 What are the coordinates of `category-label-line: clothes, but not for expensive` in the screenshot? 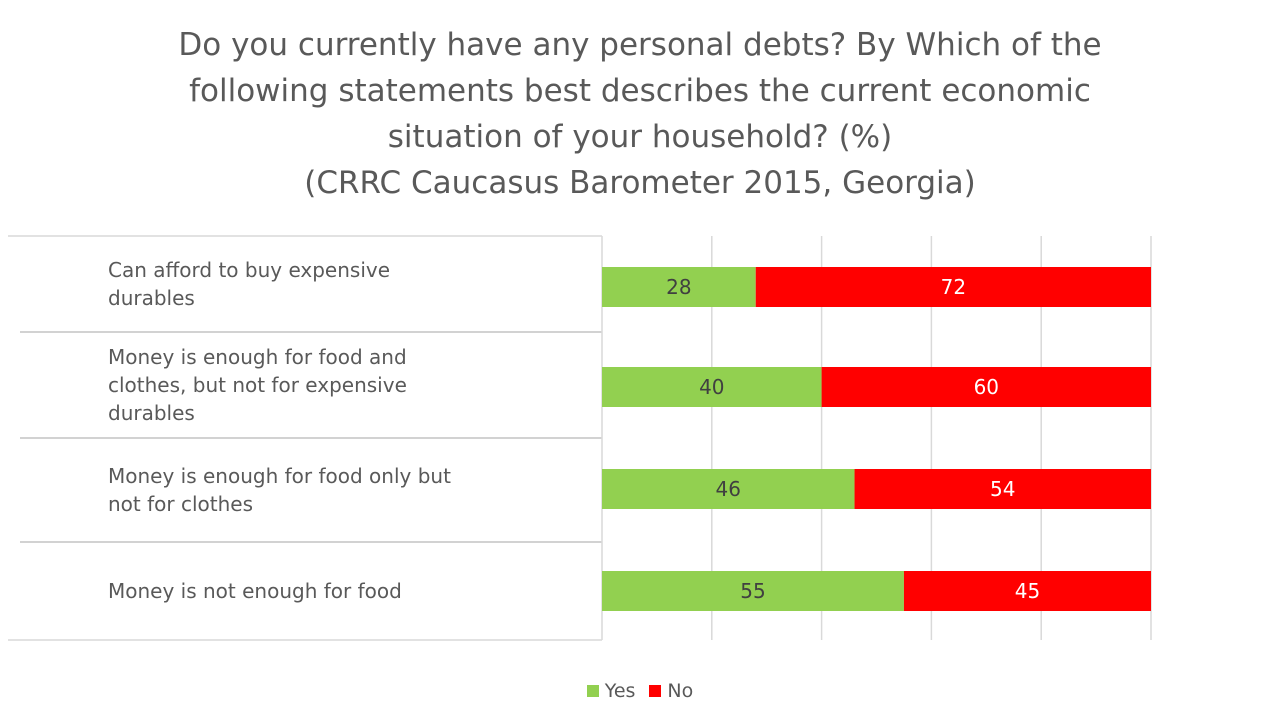 It's located at (257, 385).